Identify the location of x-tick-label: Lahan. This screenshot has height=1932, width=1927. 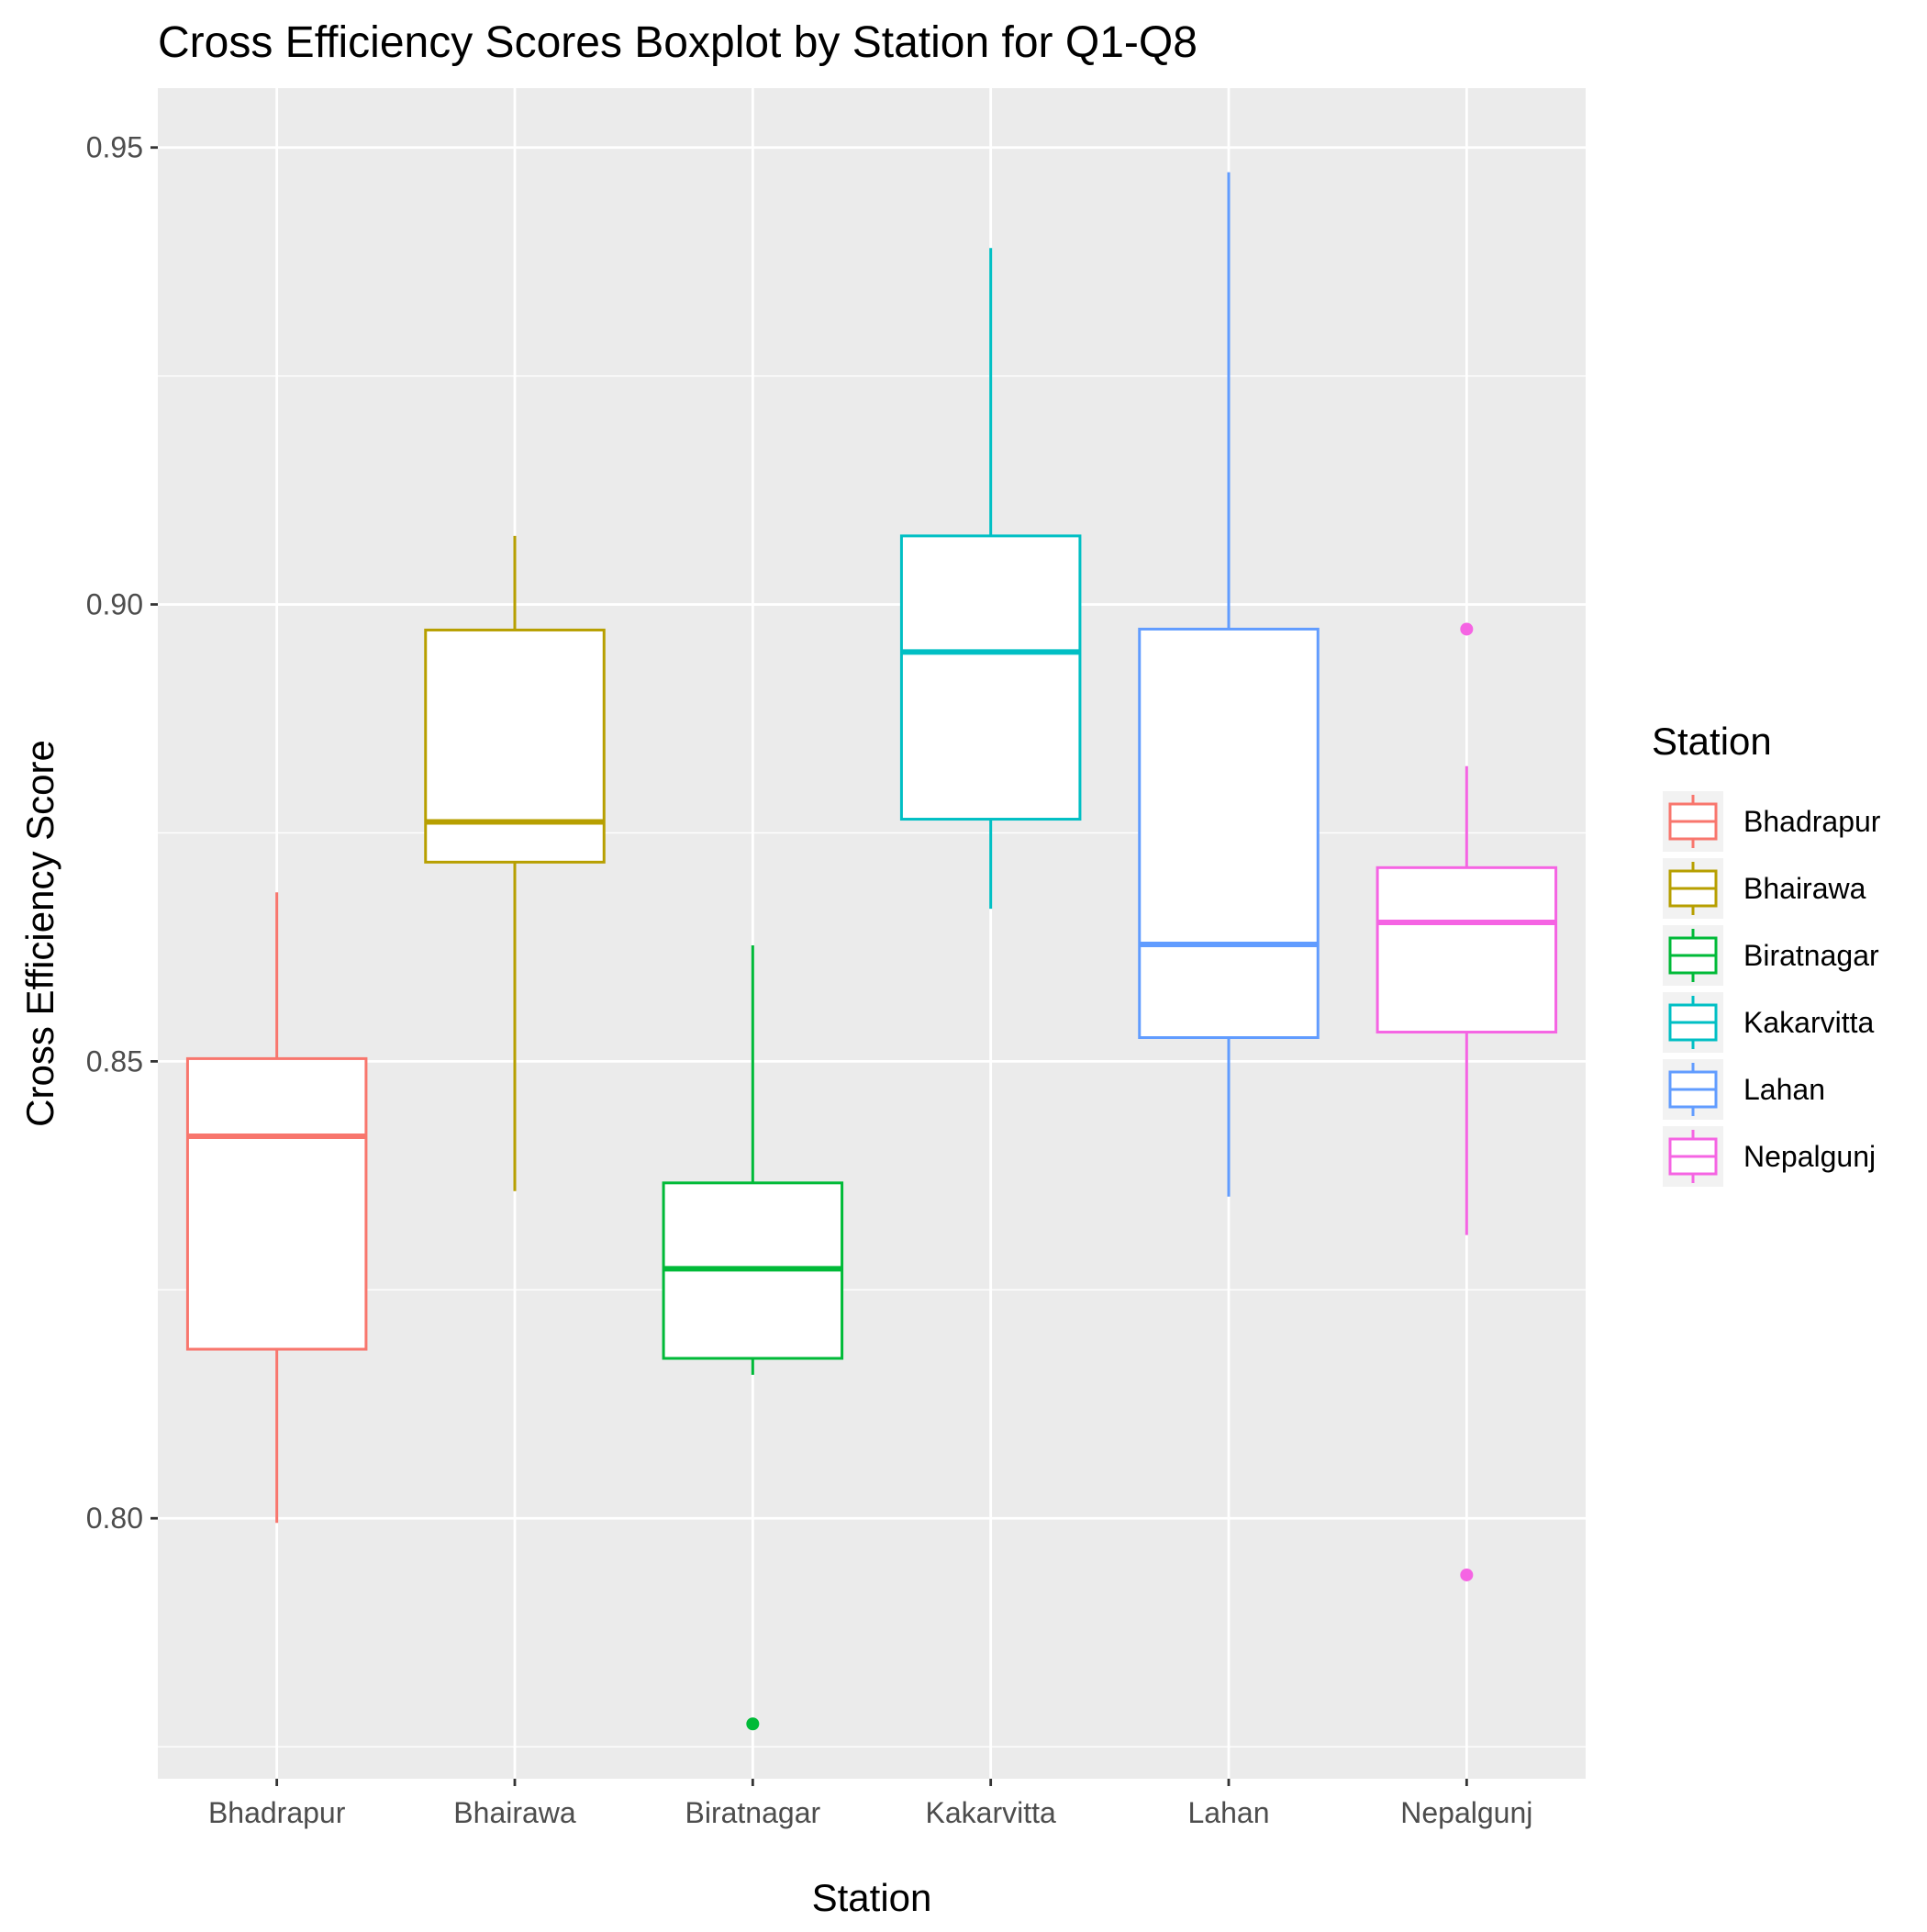
(1229, 1812).